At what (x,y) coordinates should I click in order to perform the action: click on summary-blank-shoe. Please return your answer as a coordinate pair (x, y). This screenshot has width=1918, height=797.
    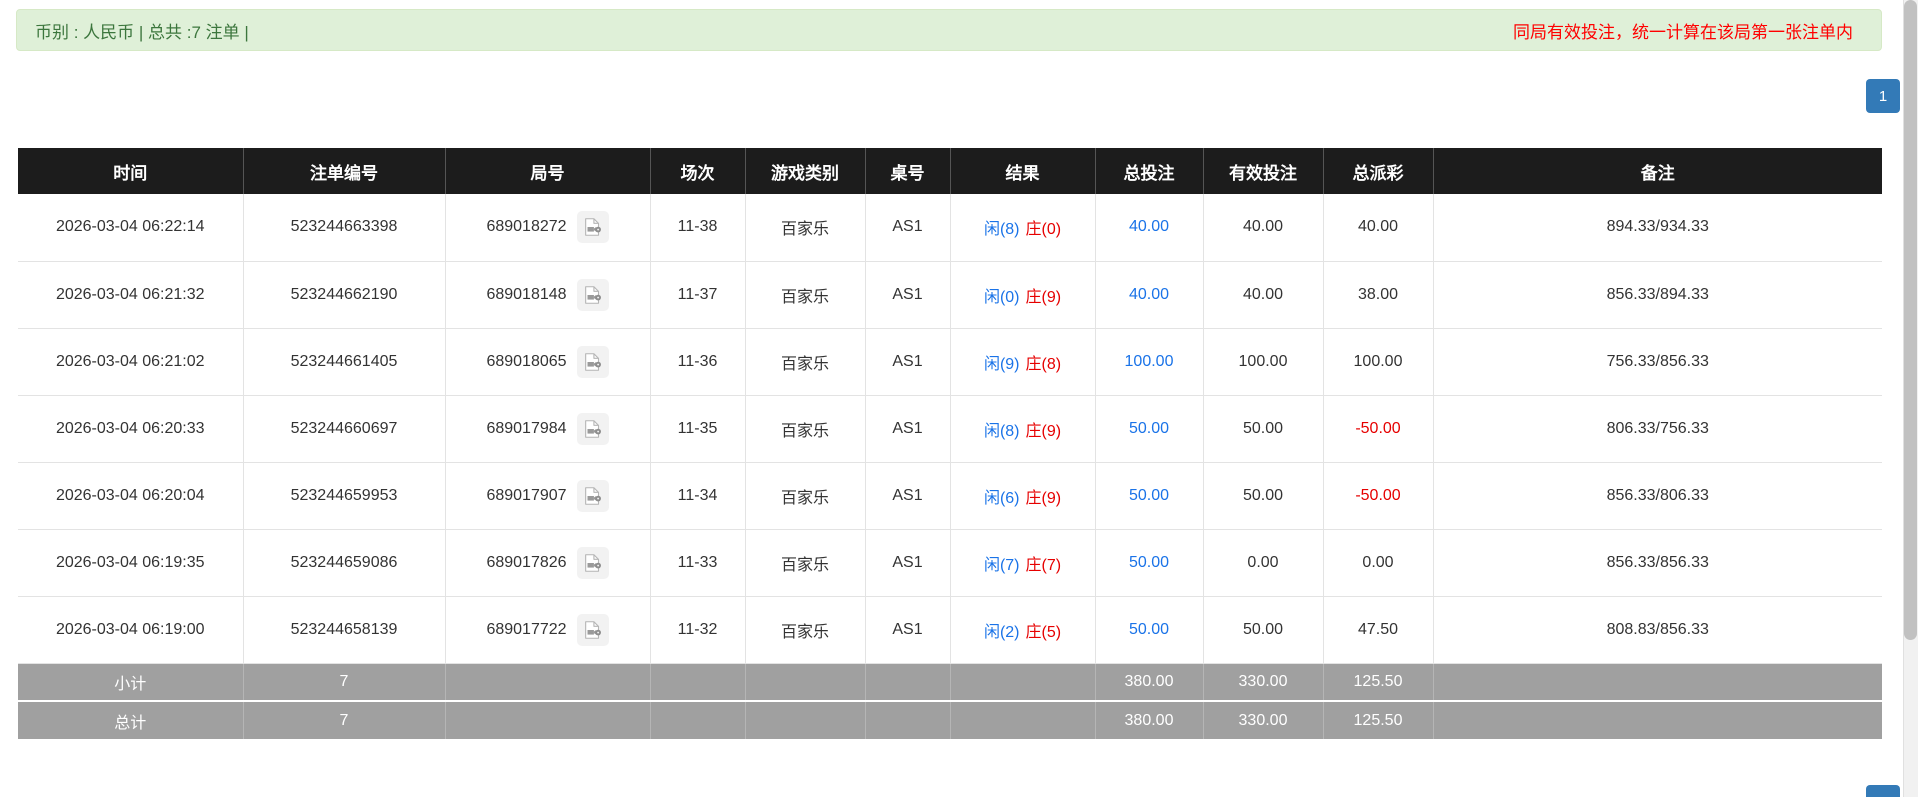
    Looking at the image, I should click on (698, 682).